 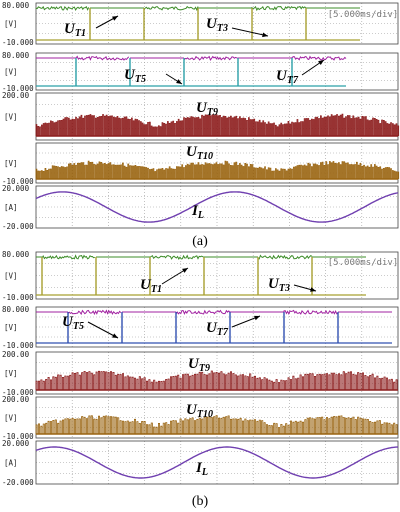 I want to click on label-ut1-sub: T1, so click(x=80, y=33).